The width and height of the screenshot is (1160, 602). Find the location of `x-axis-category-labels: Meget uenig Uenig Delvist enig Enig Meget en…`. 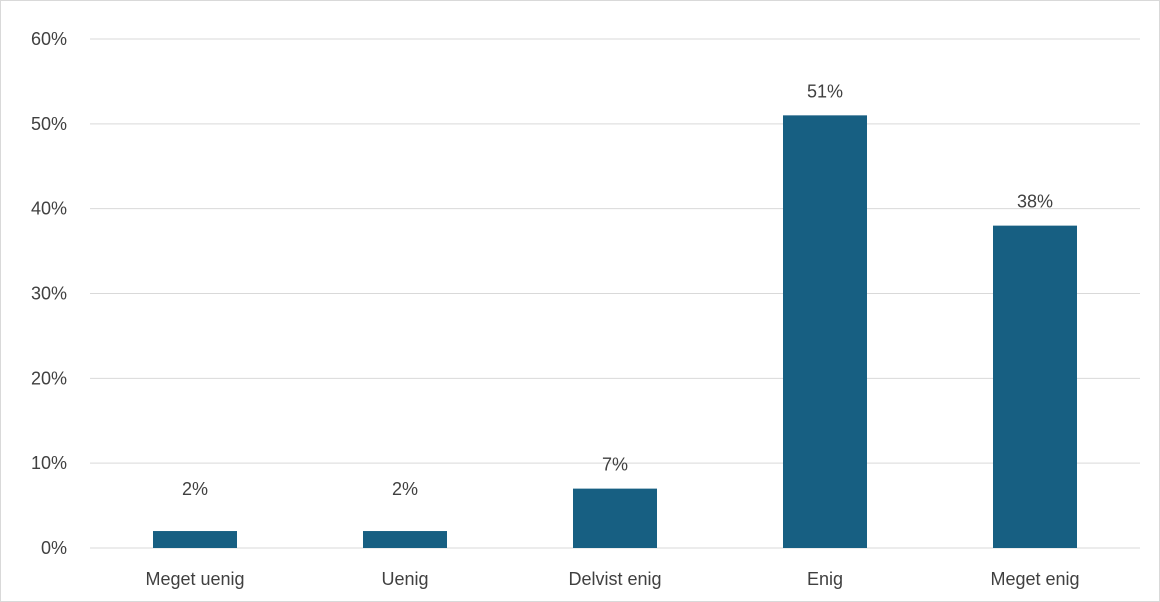

x-axis-category-labels: Meget uenig Uenig Delvist enig Enig Meget en… is located at coordinates (612, 579).